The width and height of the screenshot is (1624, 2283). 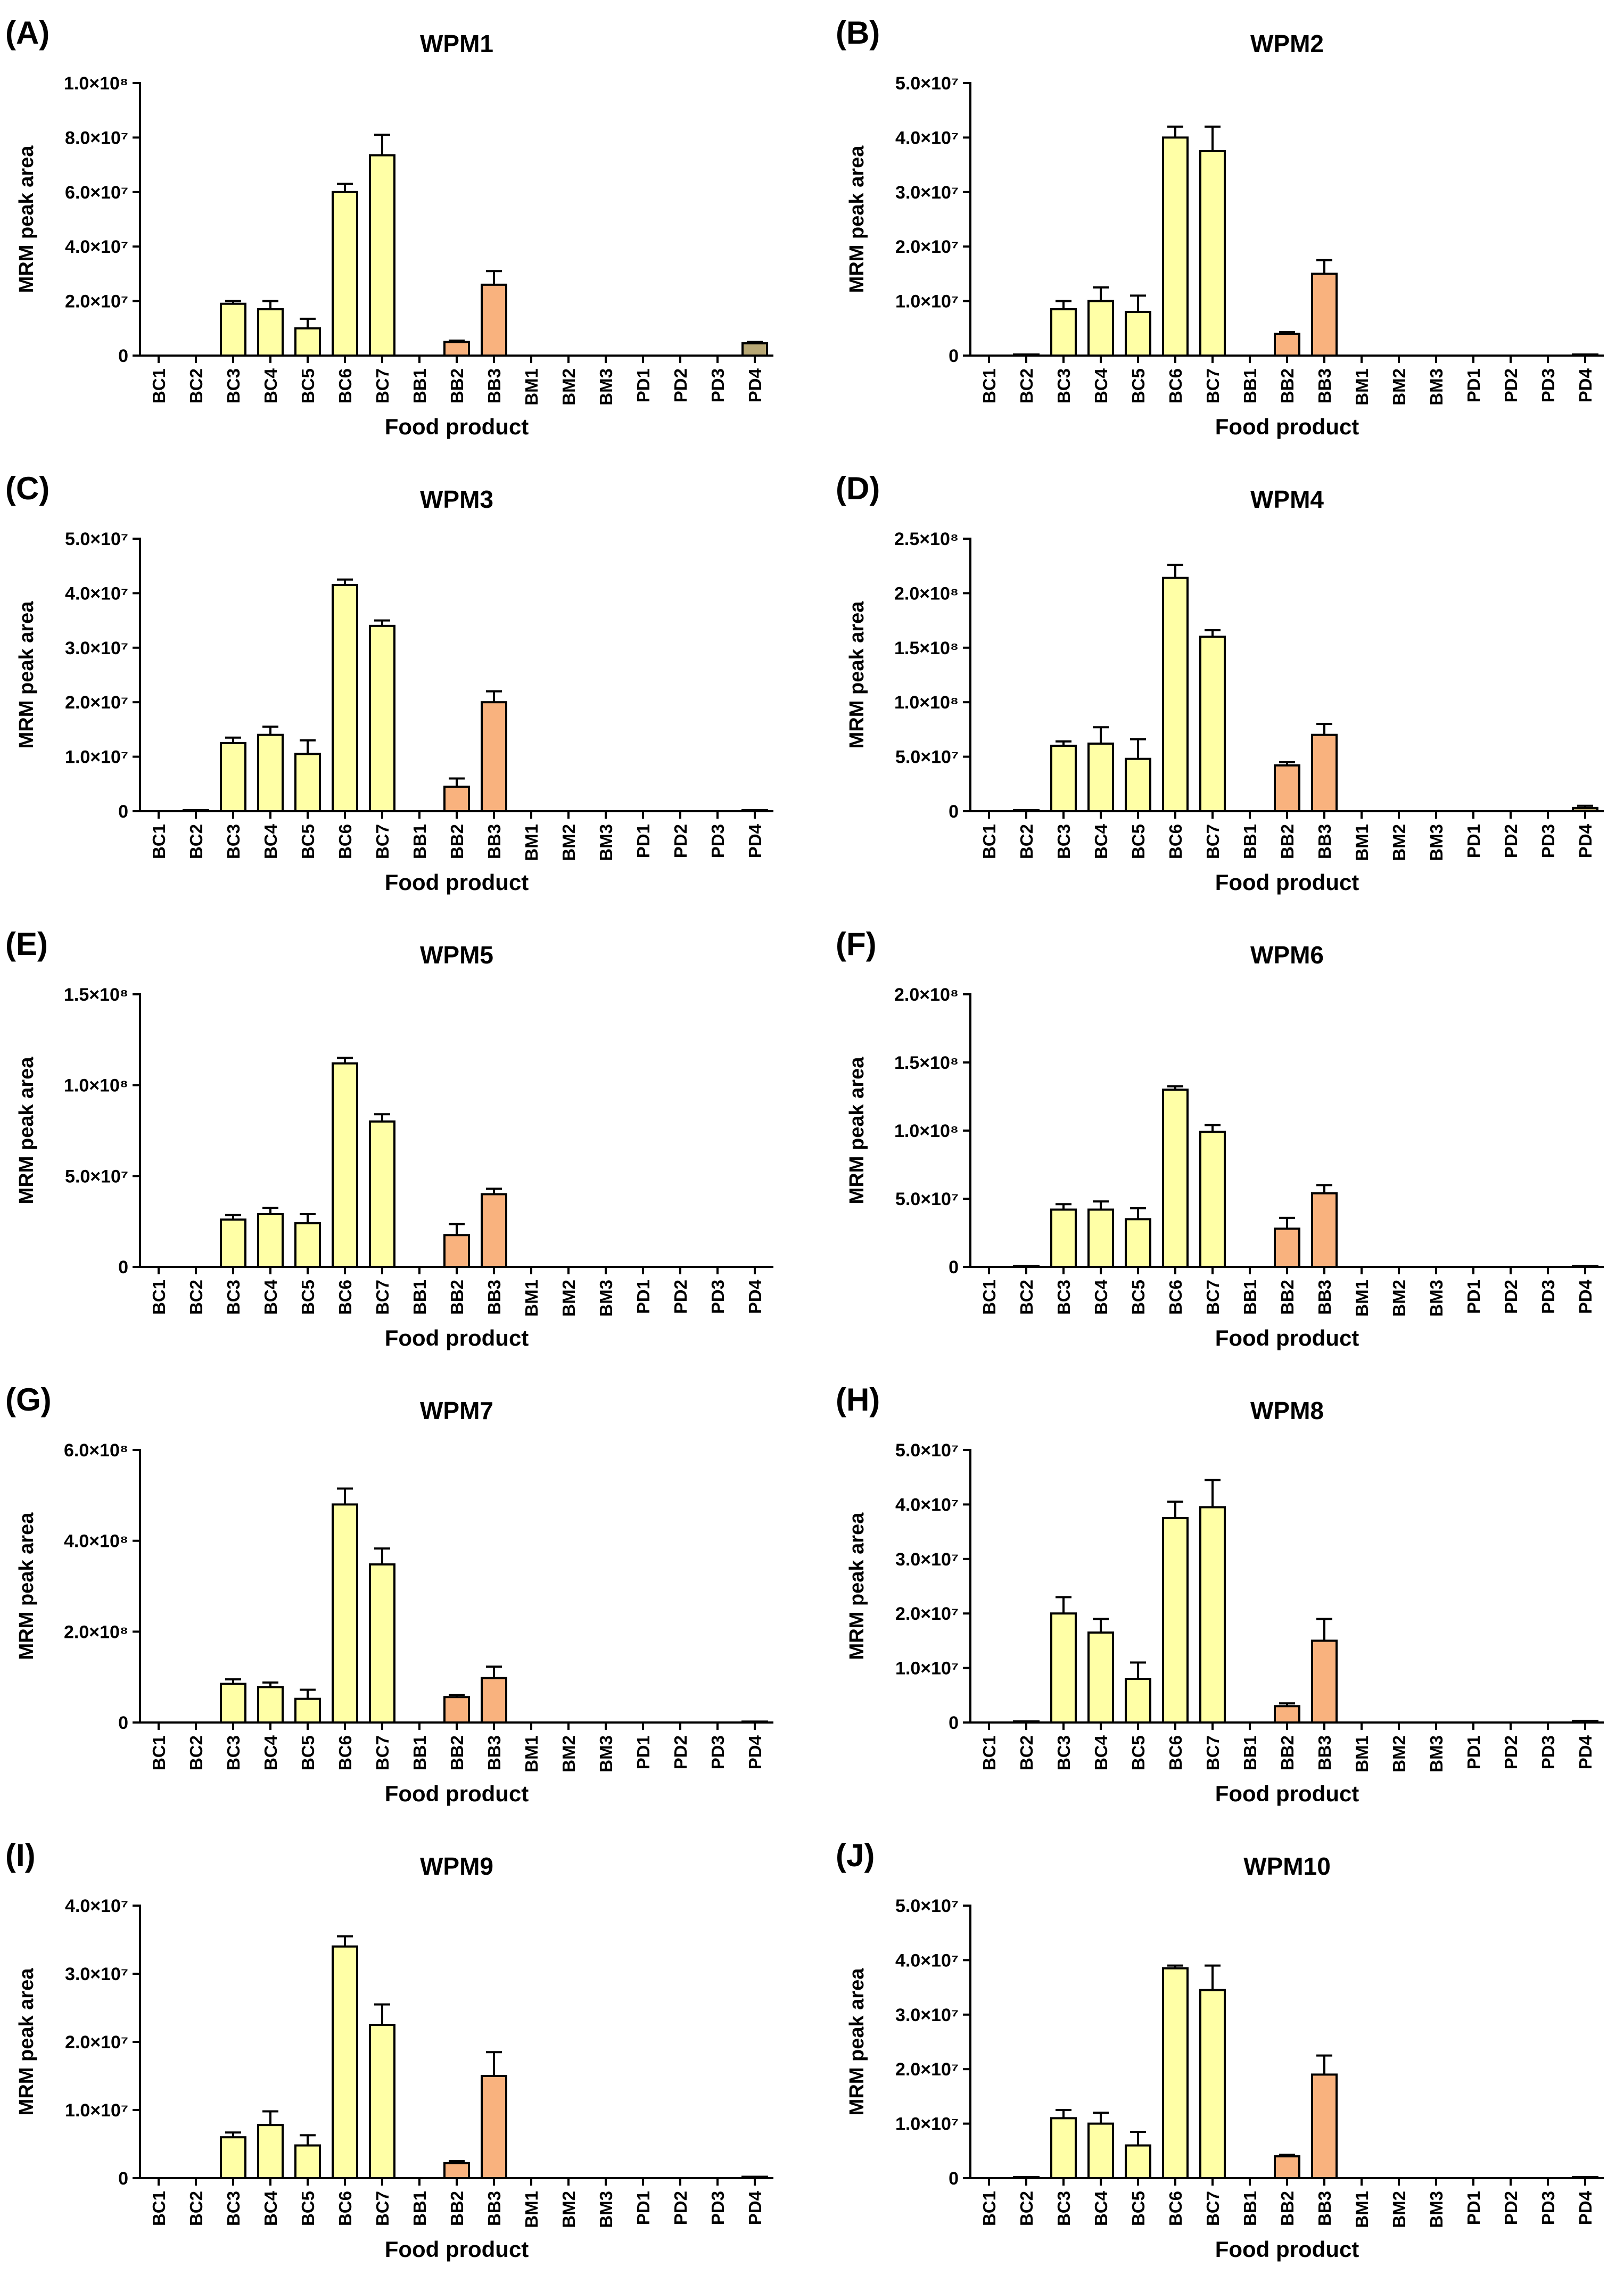 I want to click on panel-letter: (I), so click(x=20, y=1855).